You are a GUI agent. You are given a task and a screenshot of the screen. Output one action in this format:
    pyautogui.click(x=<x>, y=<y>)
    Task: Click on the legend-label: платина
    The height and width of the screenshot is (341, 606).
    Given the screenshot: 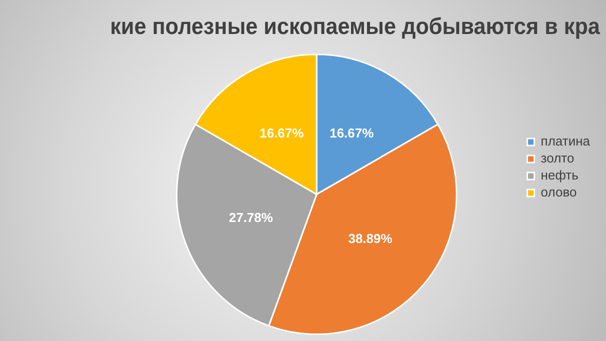 What is the action you would take?
    pyautogui.click(x=565, y=141)
    